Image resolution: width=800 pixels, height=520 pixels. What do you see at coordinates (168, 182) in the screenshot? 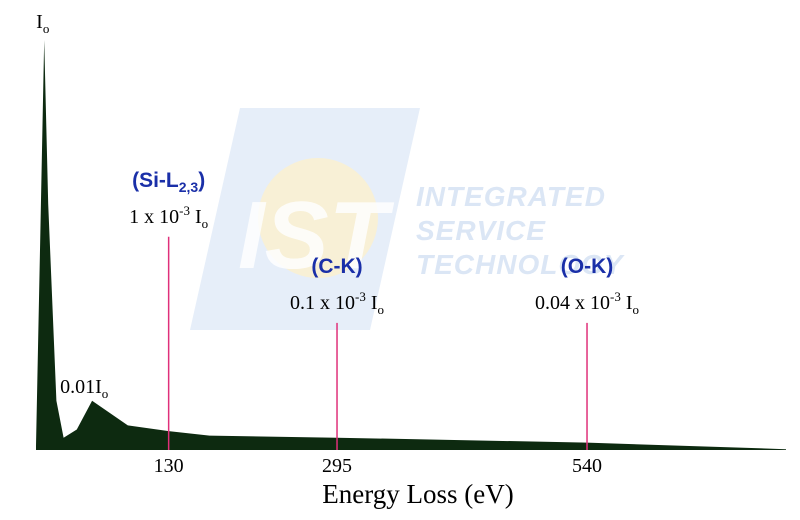
I see `edge-name-0: (Si-L2,3)` at bounding box center [168, 182].